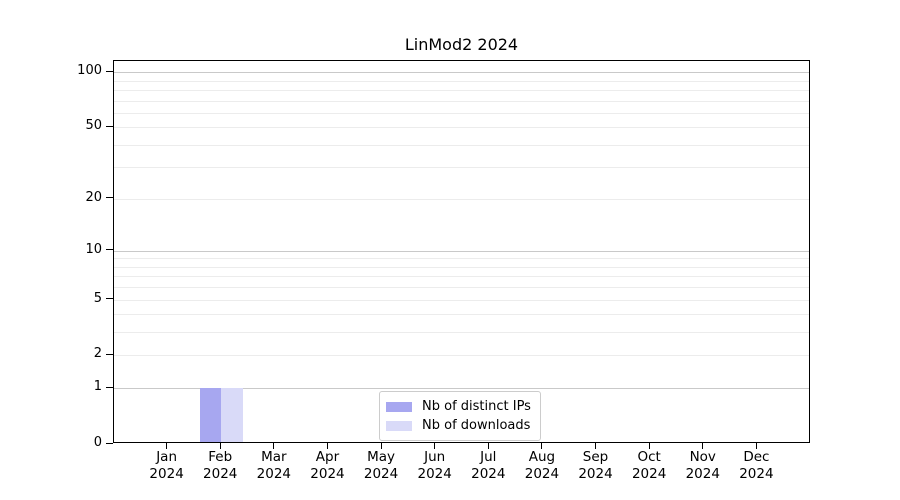 This screenshot has height=500, width=900. I want to click on x-tick-label-nov: Nov 2024, so click(703, 466).